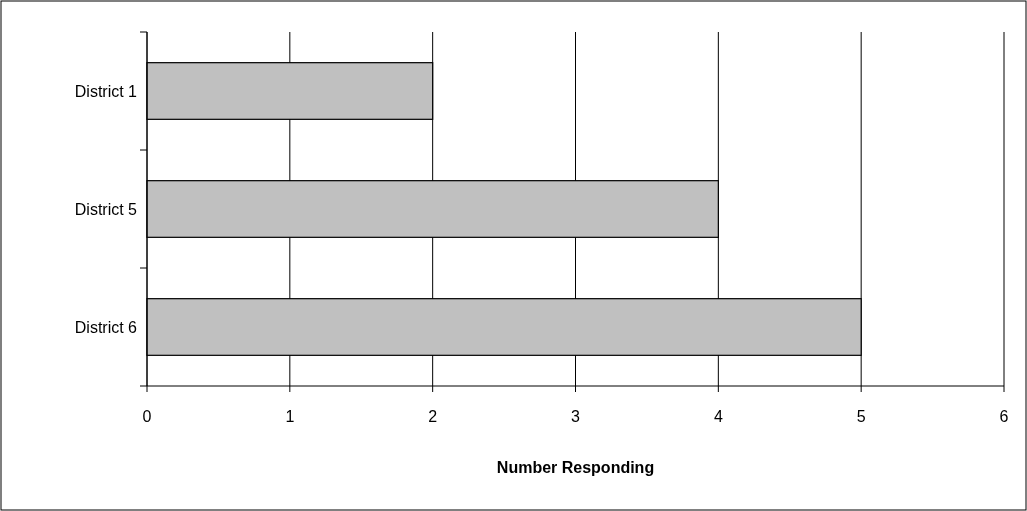 This screenshot has width=1027, height=511. I want to click on y-tick-label: District 6, so click(106, 327).